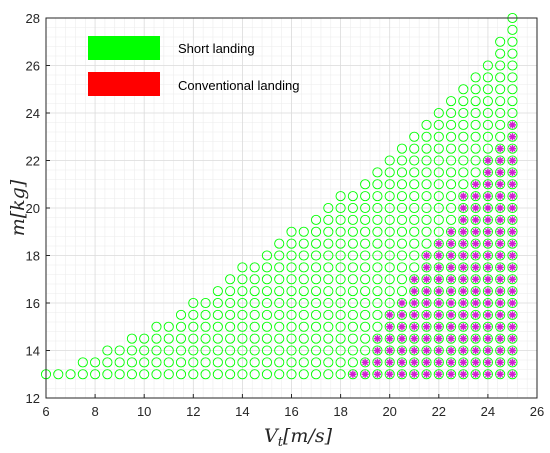 This screenshot has height=453, width=550. Describe the element at coordinates (193, 411) in the screenshot. I see `x-tick-label: 12` at that location.